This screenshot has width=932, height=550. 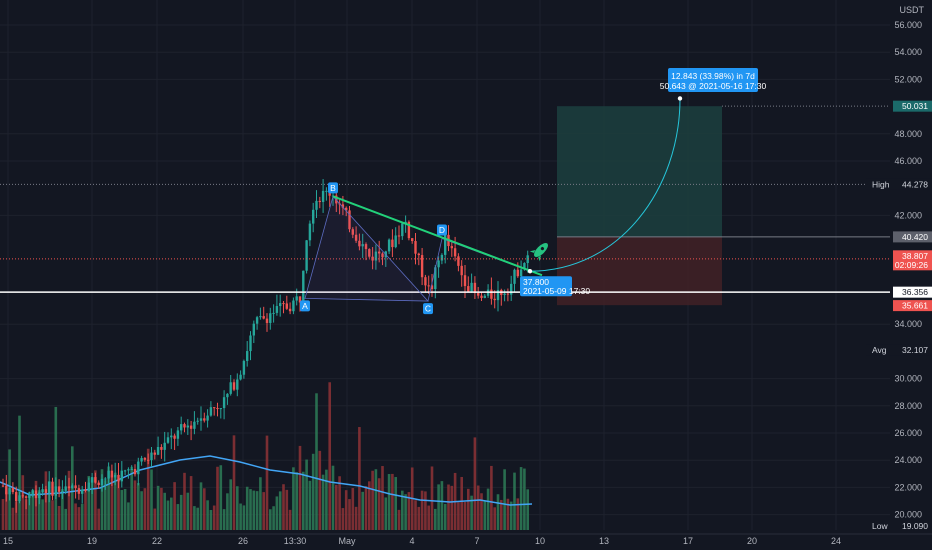 I want to click on current-price-tag-bg, so click(x=912, y=260).